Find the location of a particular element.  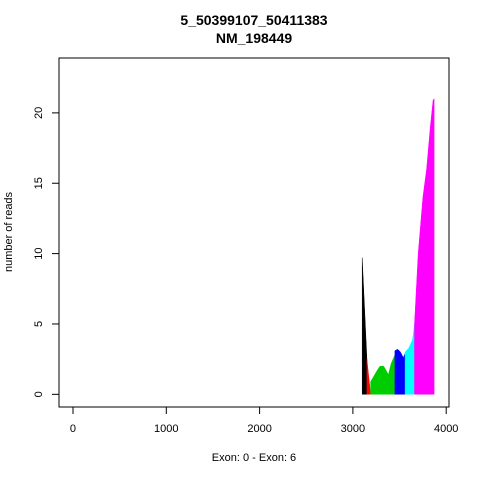

y-tick-label: 5 is located at coordinates (39, 324).